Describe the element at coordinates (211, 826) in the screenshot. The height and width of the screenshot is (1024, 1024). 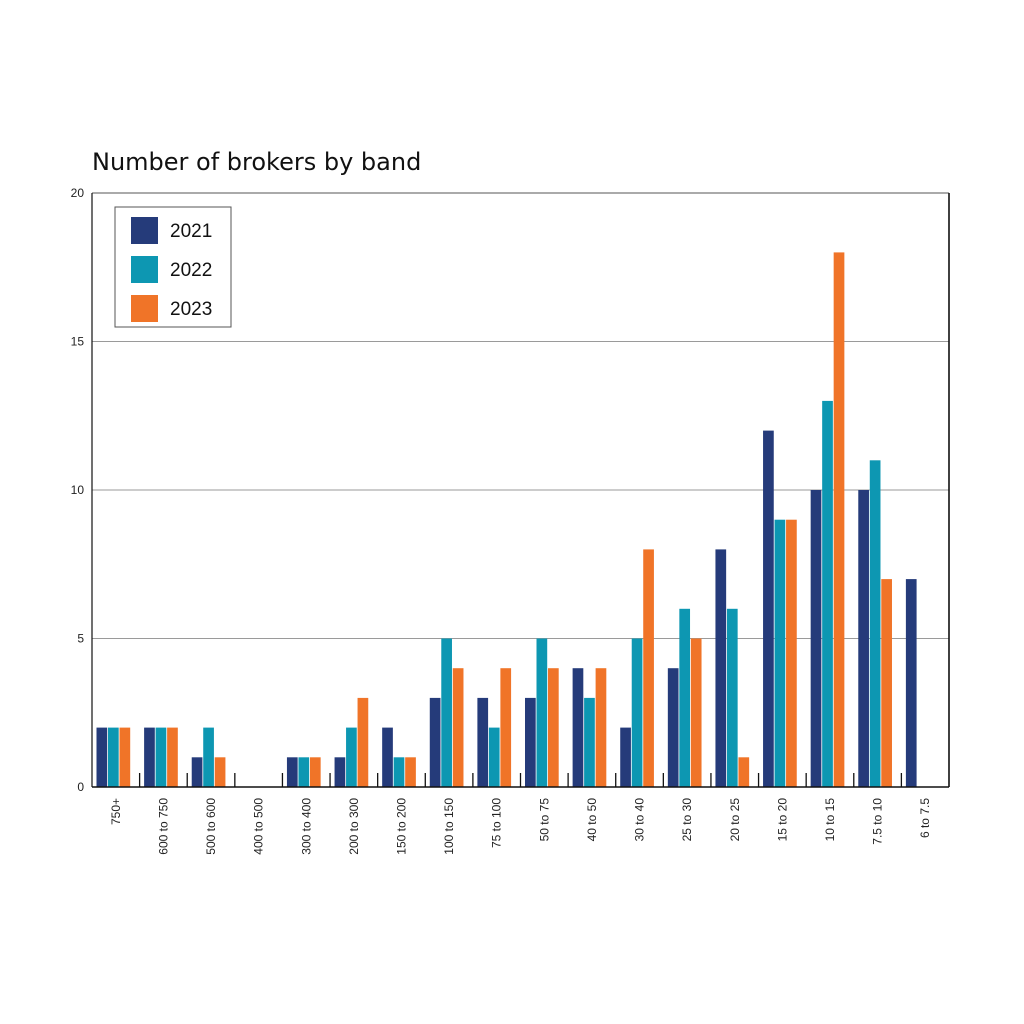
I see `x-tick-label: 500 to 600` at that location.